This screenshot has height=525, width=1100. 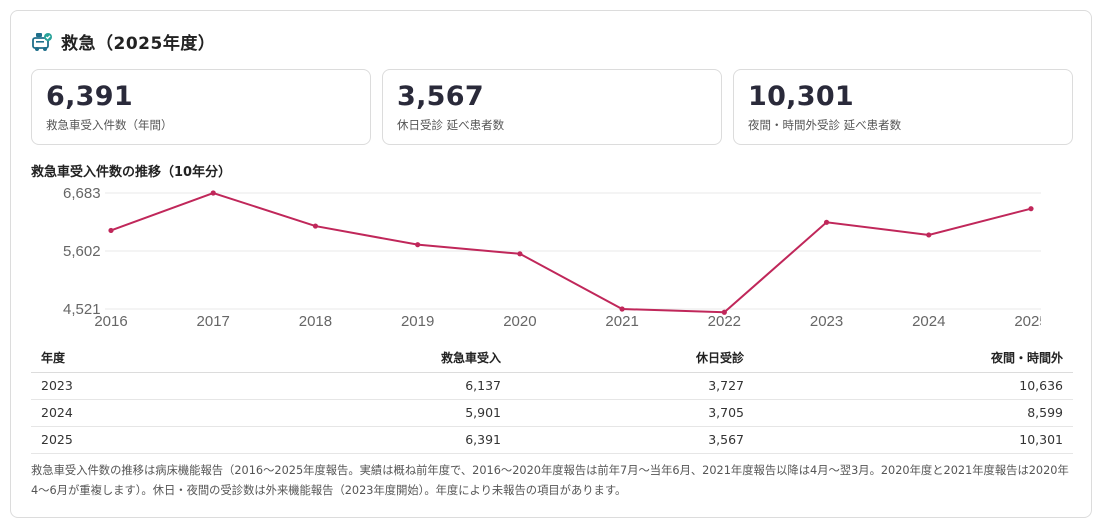 I want to click on stat-value: 6,391, so click(x=89, y=96).